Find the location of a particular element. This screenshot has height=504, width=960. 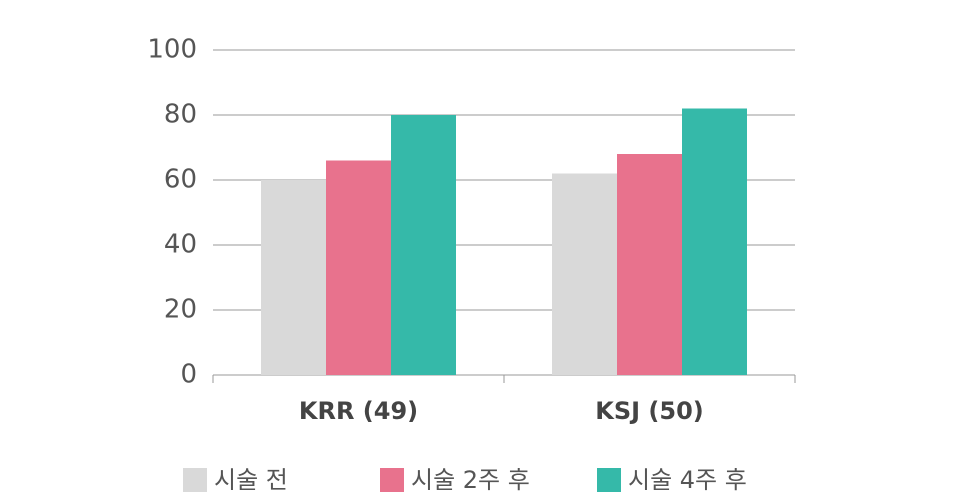

legend-label: 시술 전 is located at coordinates (251, 480).